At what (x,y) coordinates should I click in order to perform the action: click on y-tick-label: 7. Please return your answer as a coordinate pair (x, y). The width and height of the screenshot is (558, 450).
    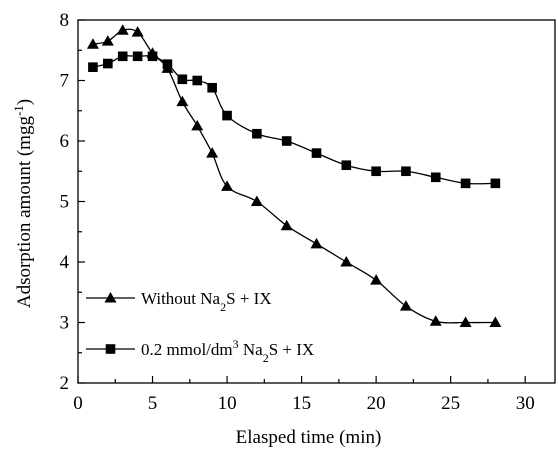
    Looking at the image, I should click on (65, 81).